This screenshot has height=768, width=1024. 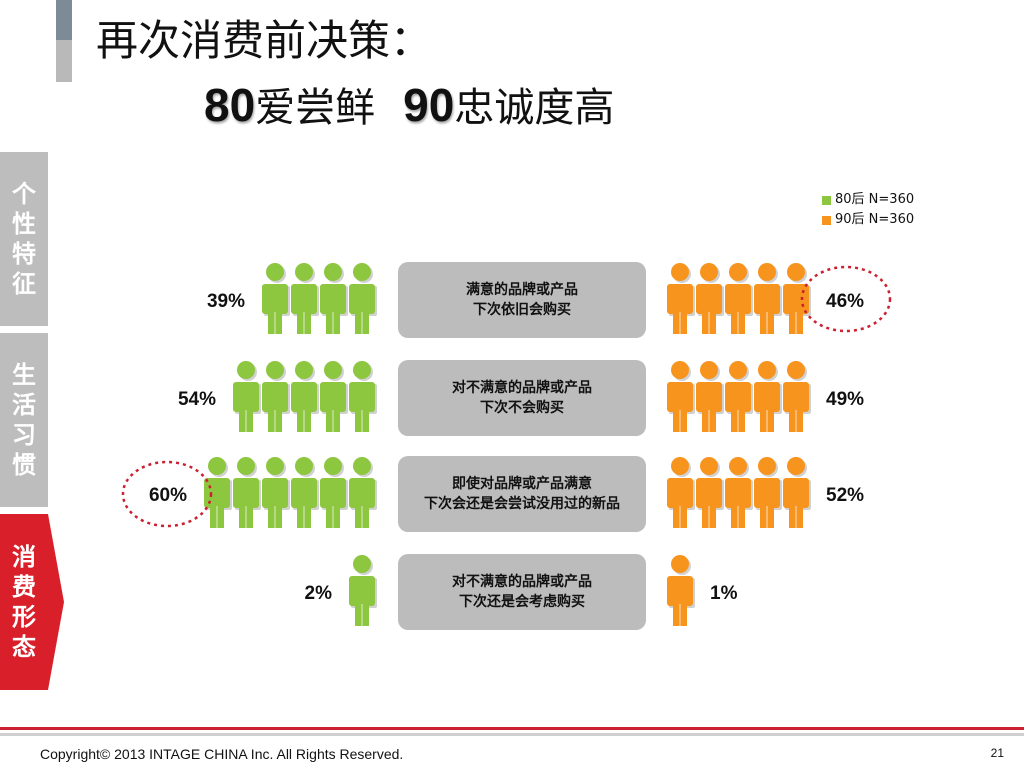 What do you see at coordinates (226, 301) in the screenshot?
I see `value-label-80: 39%` at bounding box center [226, 301].